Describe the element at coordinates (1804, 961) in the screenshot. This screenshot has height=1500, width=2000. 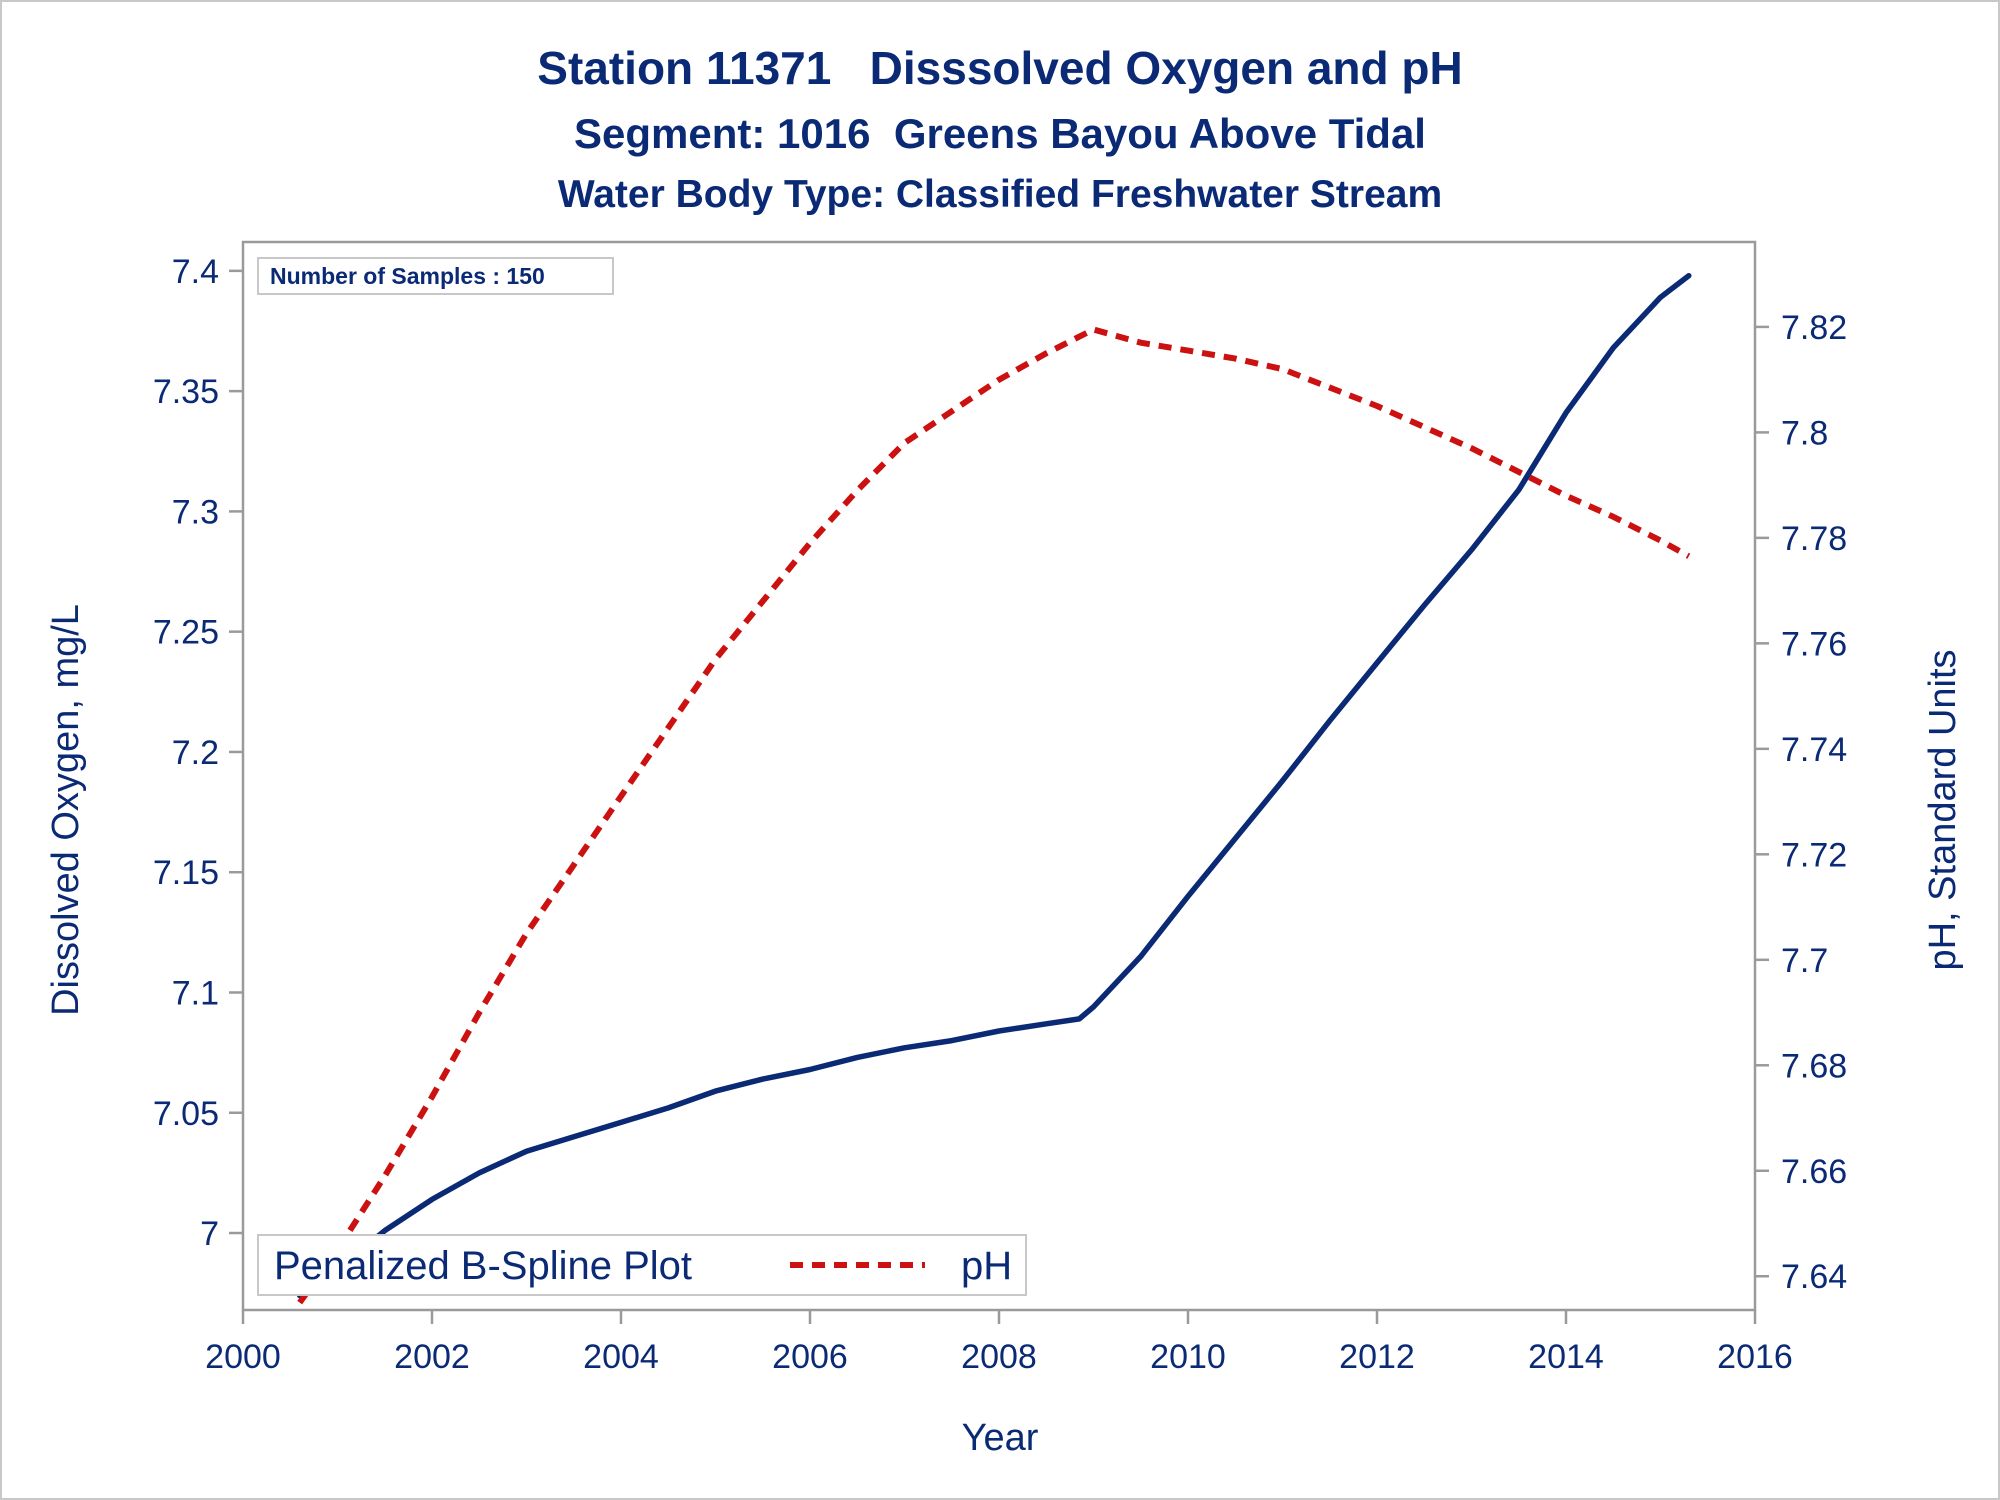
I see `y2-tick-label-3: 7.7` at that location.